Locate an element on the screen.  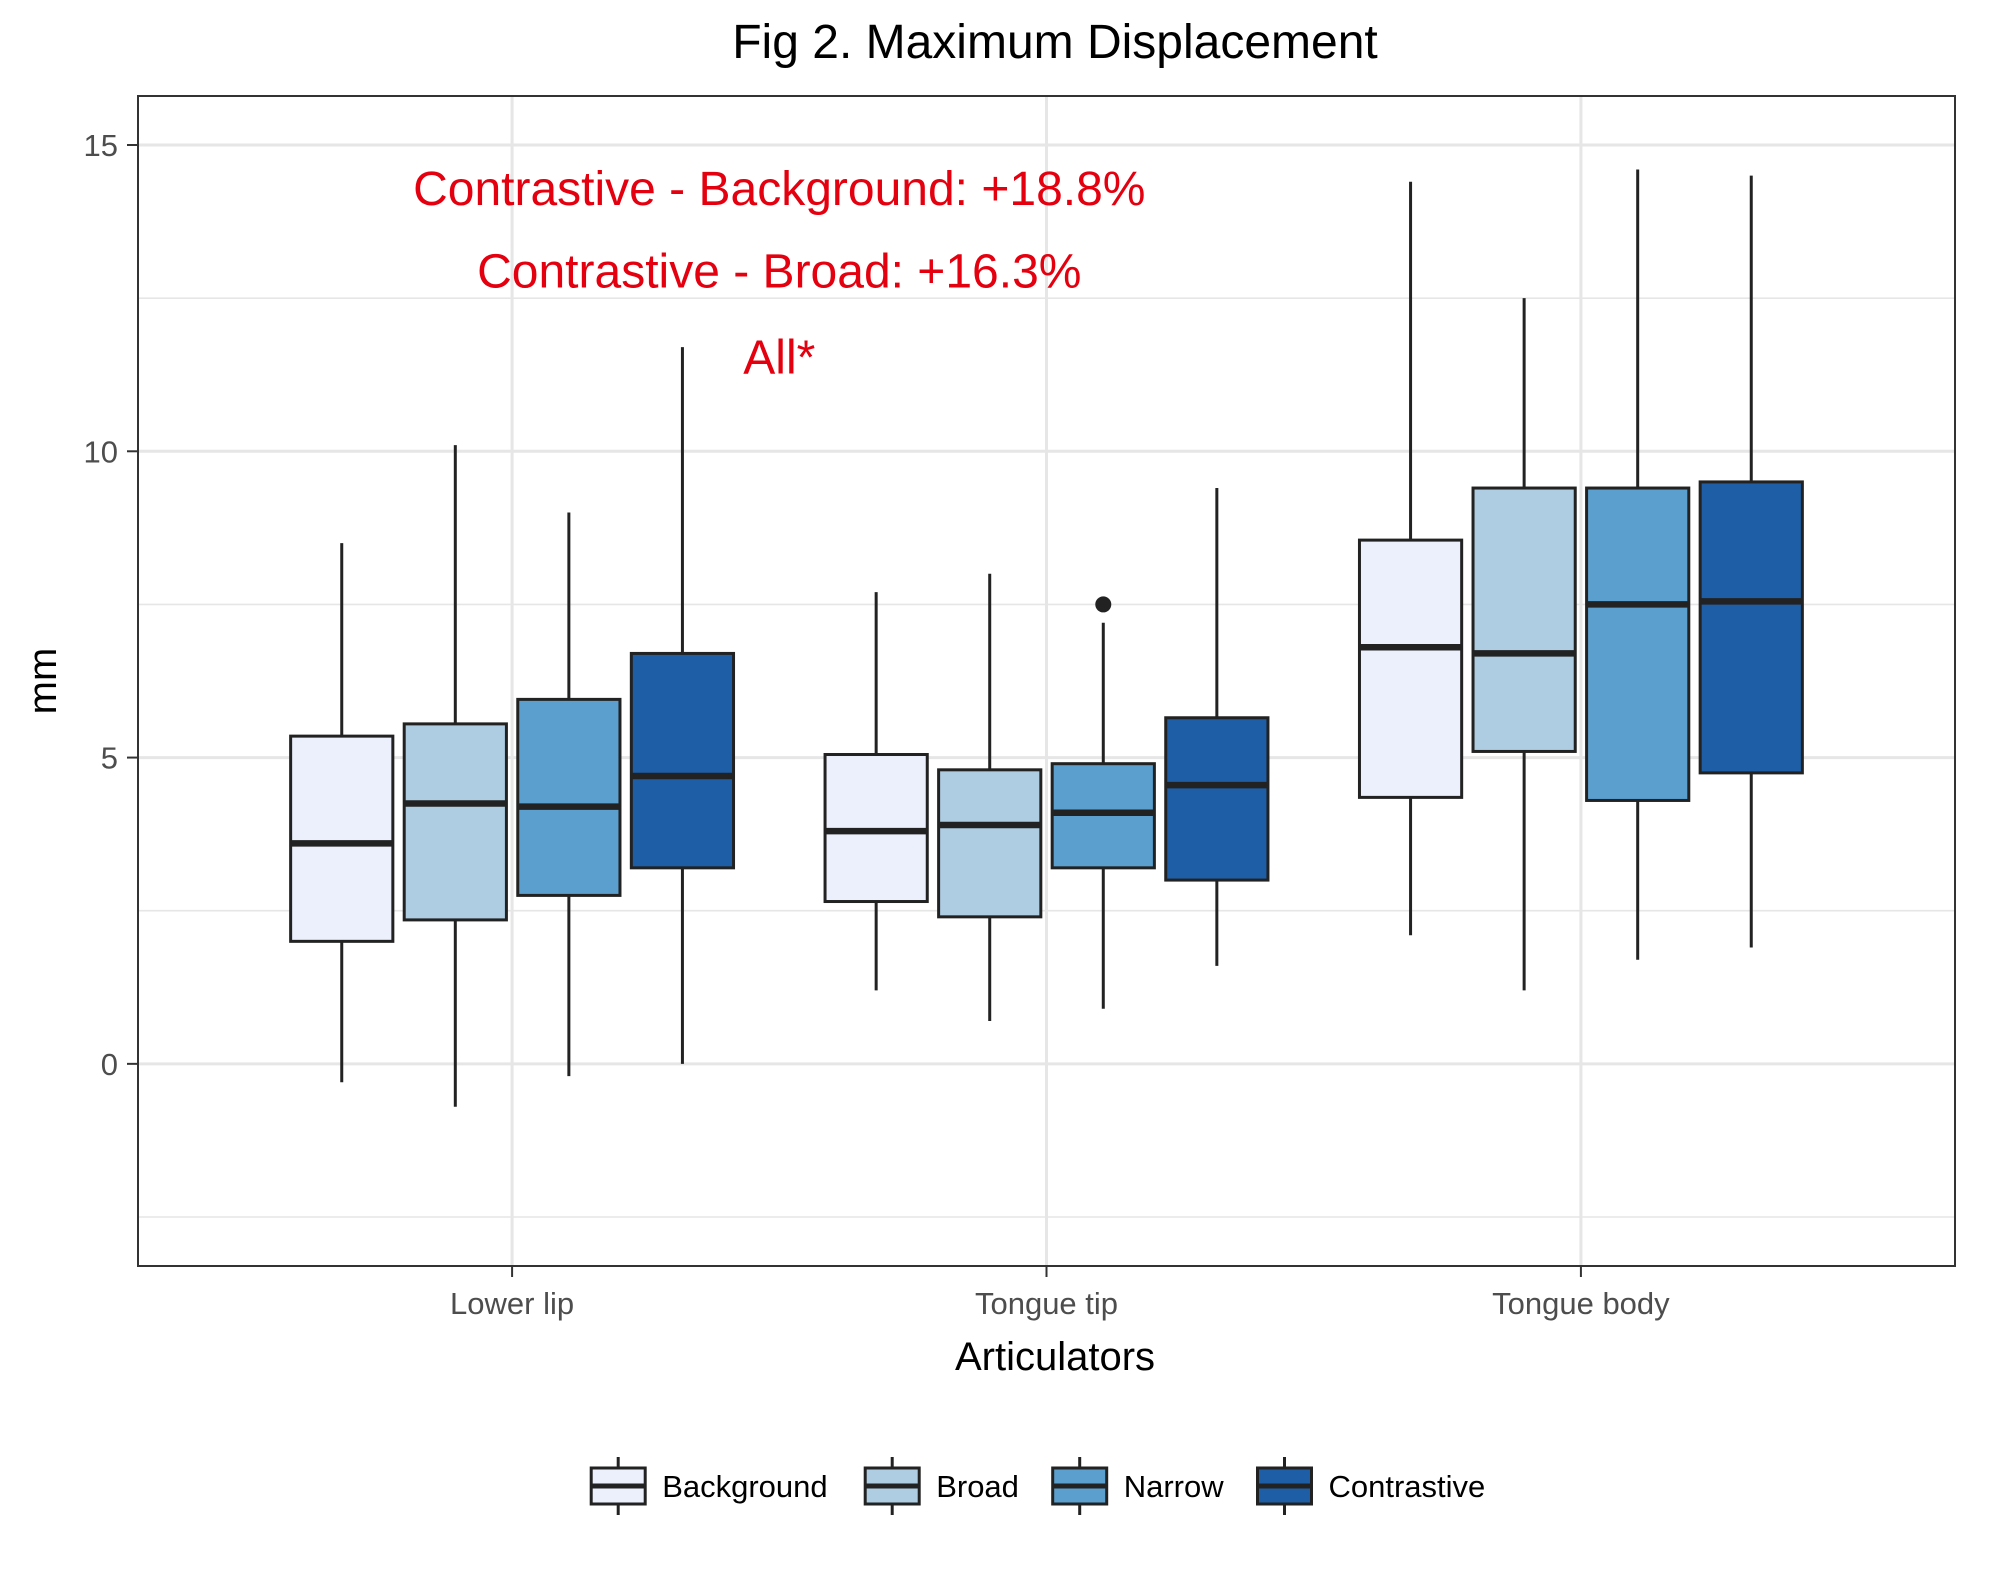
box-broad-lower-lip is located at coordinates (455, 776).